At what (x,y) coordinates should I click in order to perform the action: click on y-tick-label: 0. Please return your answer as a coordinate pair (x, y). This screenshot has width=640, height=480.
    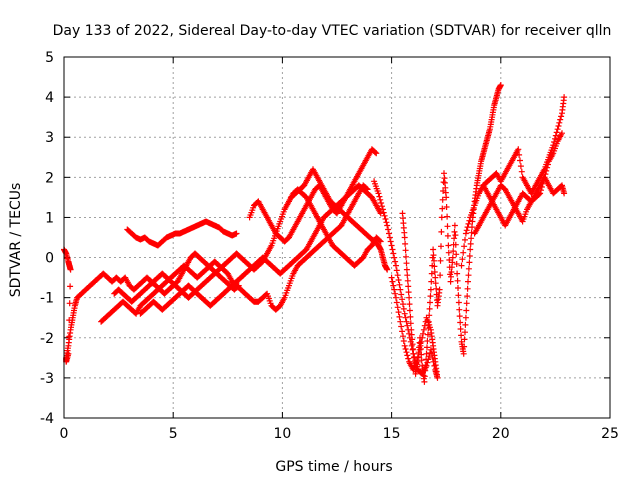
    Looking at the image, I should click on (49, 259).